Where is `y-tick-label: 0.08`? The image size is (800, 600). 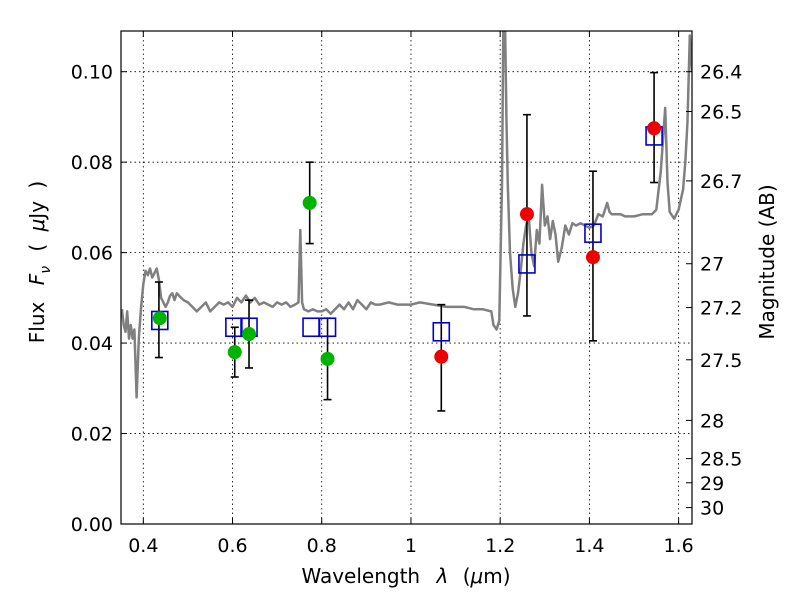
y-tick-label: 0.08 is located at coordinates (92, 163).